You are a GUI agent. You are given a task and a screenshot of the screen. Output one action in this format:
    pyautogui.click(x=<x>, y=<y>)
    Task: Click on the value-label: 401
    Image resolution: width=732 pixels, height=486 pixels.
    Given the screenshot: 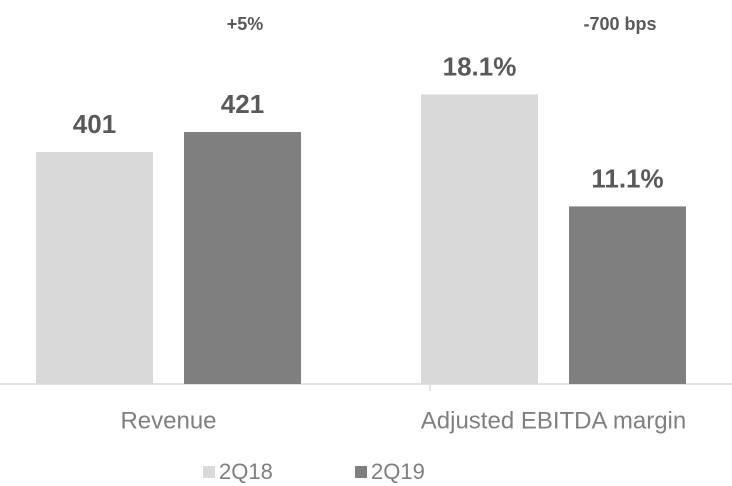 What is the action you would take?
    pyautogui.click(x=94, y=124)
    